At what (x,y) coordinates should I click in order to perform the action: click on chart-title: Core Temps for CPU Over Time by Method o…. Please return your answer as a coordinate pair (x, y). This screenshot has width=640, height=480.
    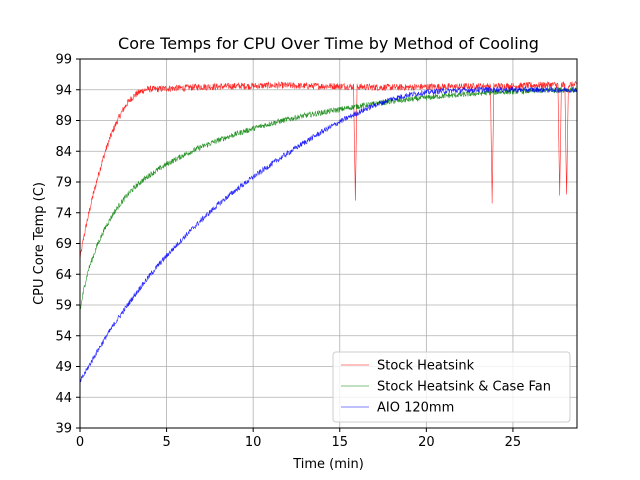
    Looking at the image, I should click on (328, 43).